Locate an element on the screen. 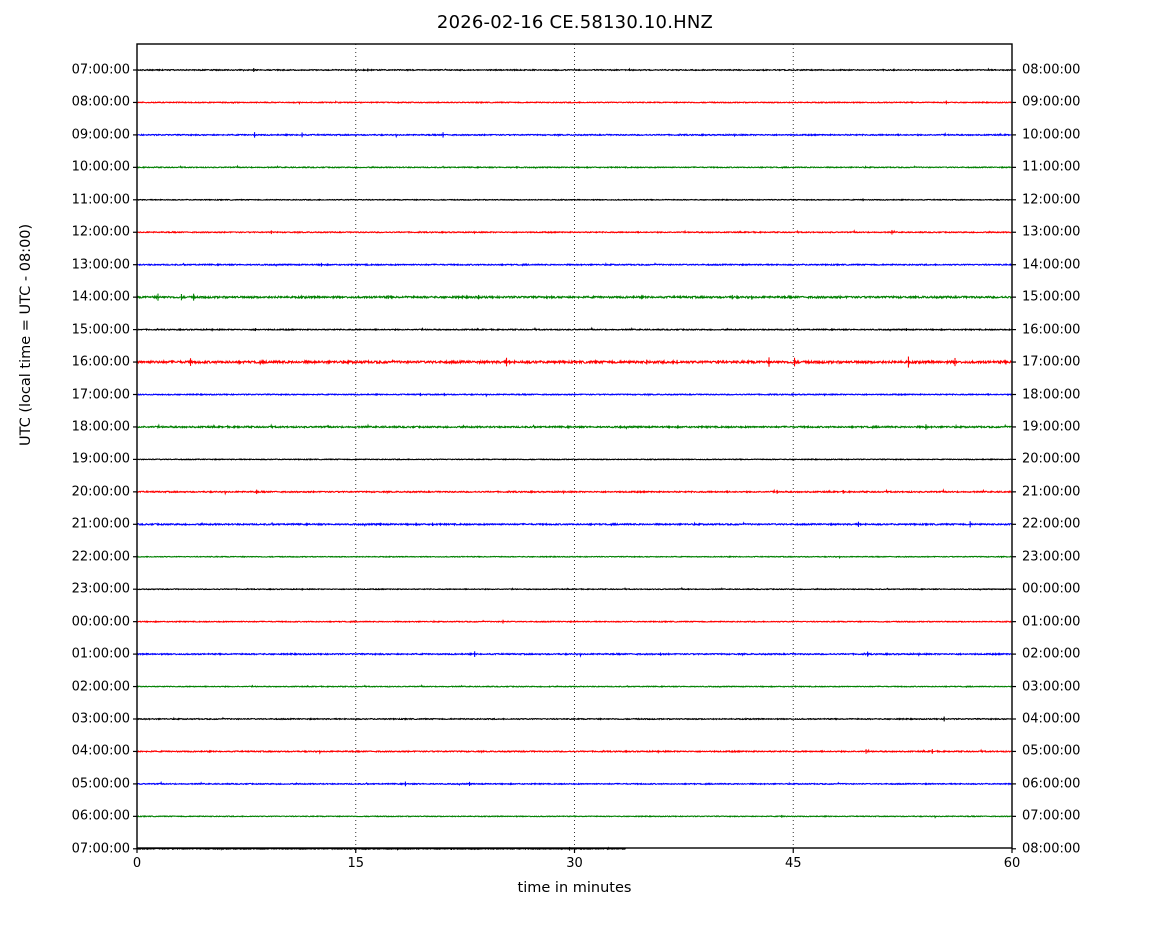 The image size is (1150, 950). y-tick-label-right: 01:00:00 is located at coordinates (1051, 622).